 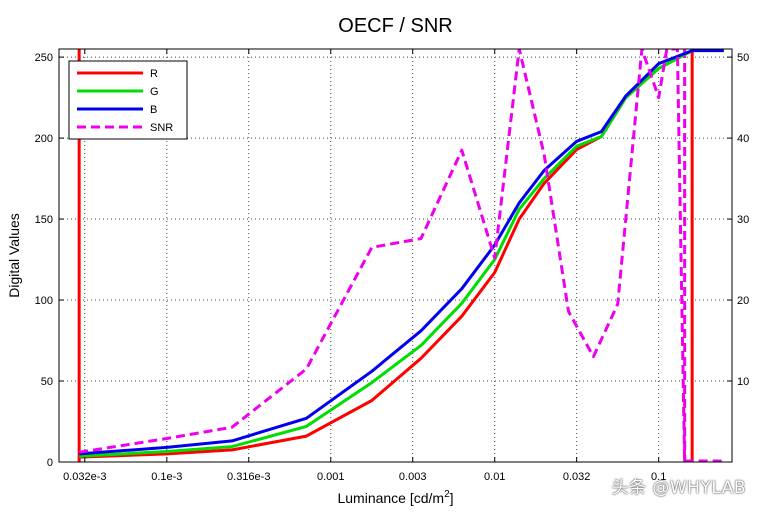 What do you see at coordinates (743, 139) in the screenshot?
I see `y2-tick-label: 40` at bounding box center [743, 139].